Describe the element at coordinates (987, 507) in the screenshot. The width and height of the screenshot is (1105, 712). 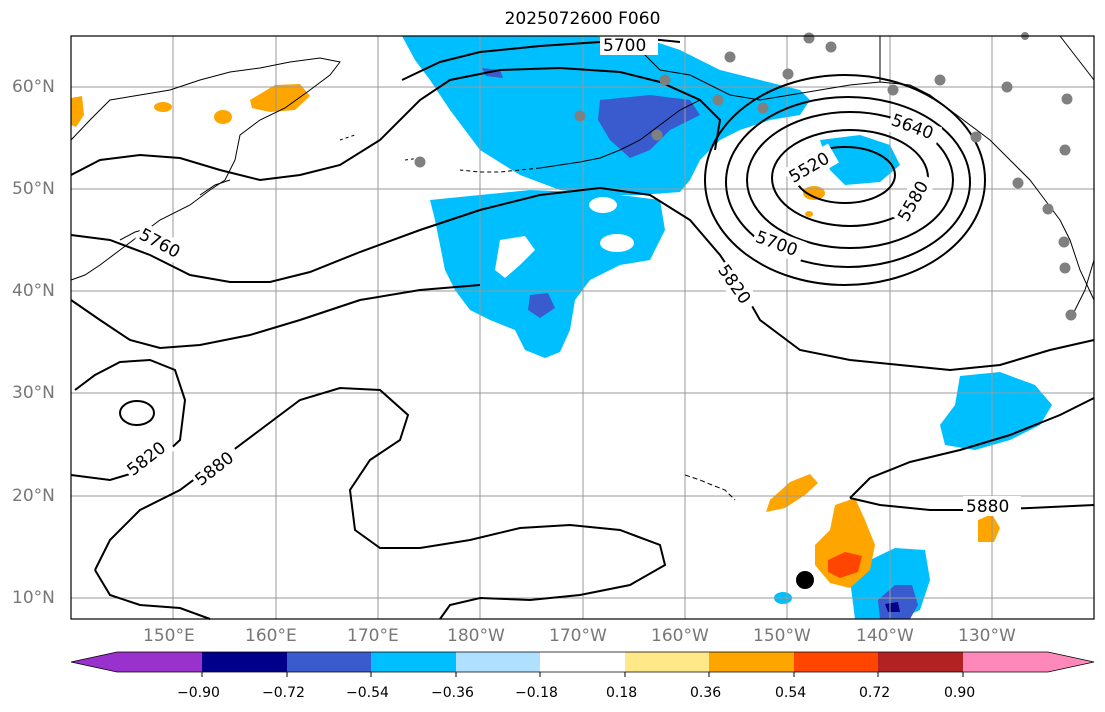
I see `contour-label-5880-east: 5880` at that location.